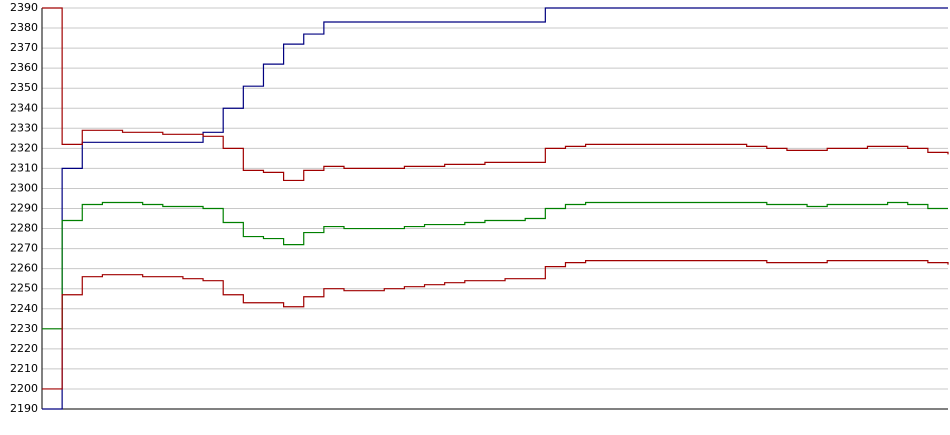 The height and width of the screenshot is (435, 950). I want to click on y-tick-label: 2250, so click(24, 288).